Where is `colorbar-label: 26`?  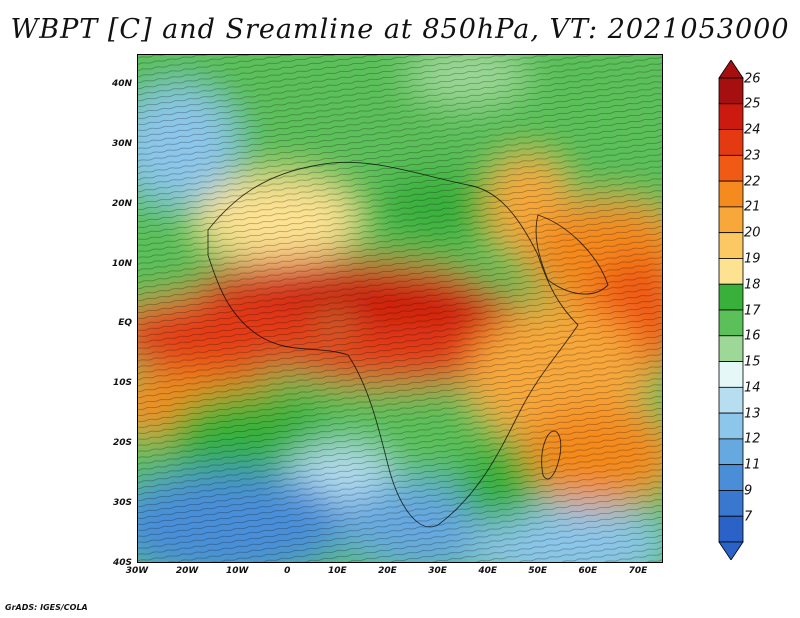
colorbar-label: 26 is located at coordinates (752, 78).